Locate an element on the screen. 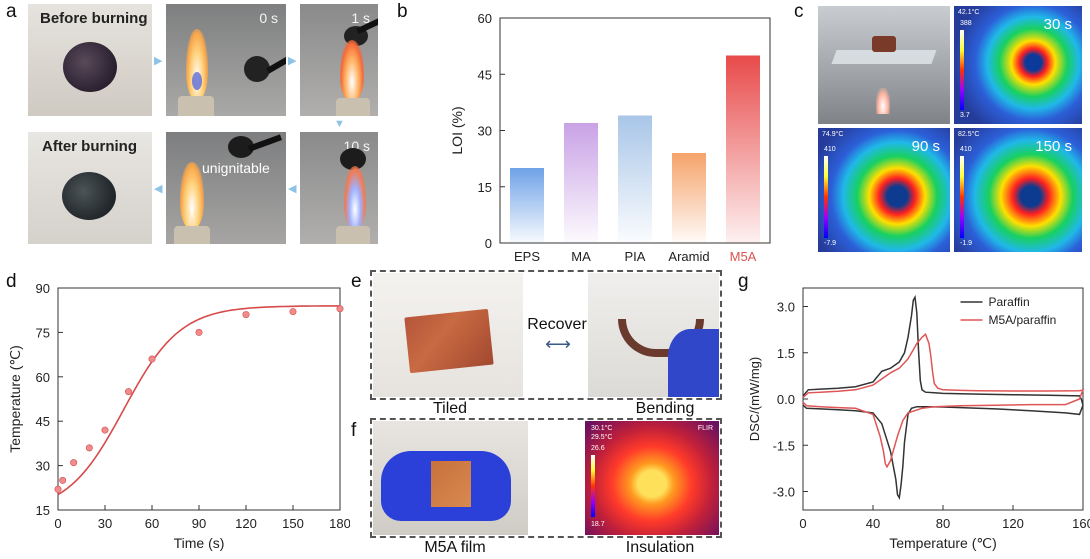 The width and height of the screenshot is (1090, 559). scale-bottom: 3.7 is located at coordinates (965, 115).